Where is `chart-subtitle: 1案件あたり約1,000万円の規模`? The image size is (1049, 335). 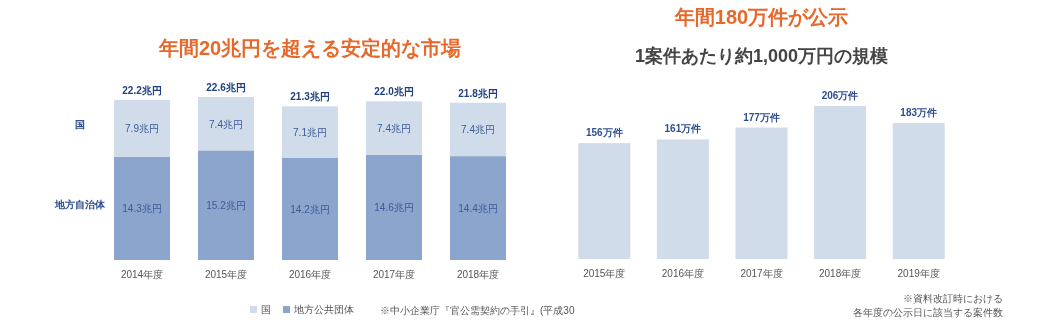
chart-subtitle: 1案件あたり約1,000万円の規模 is located at coordinates (761, 56).